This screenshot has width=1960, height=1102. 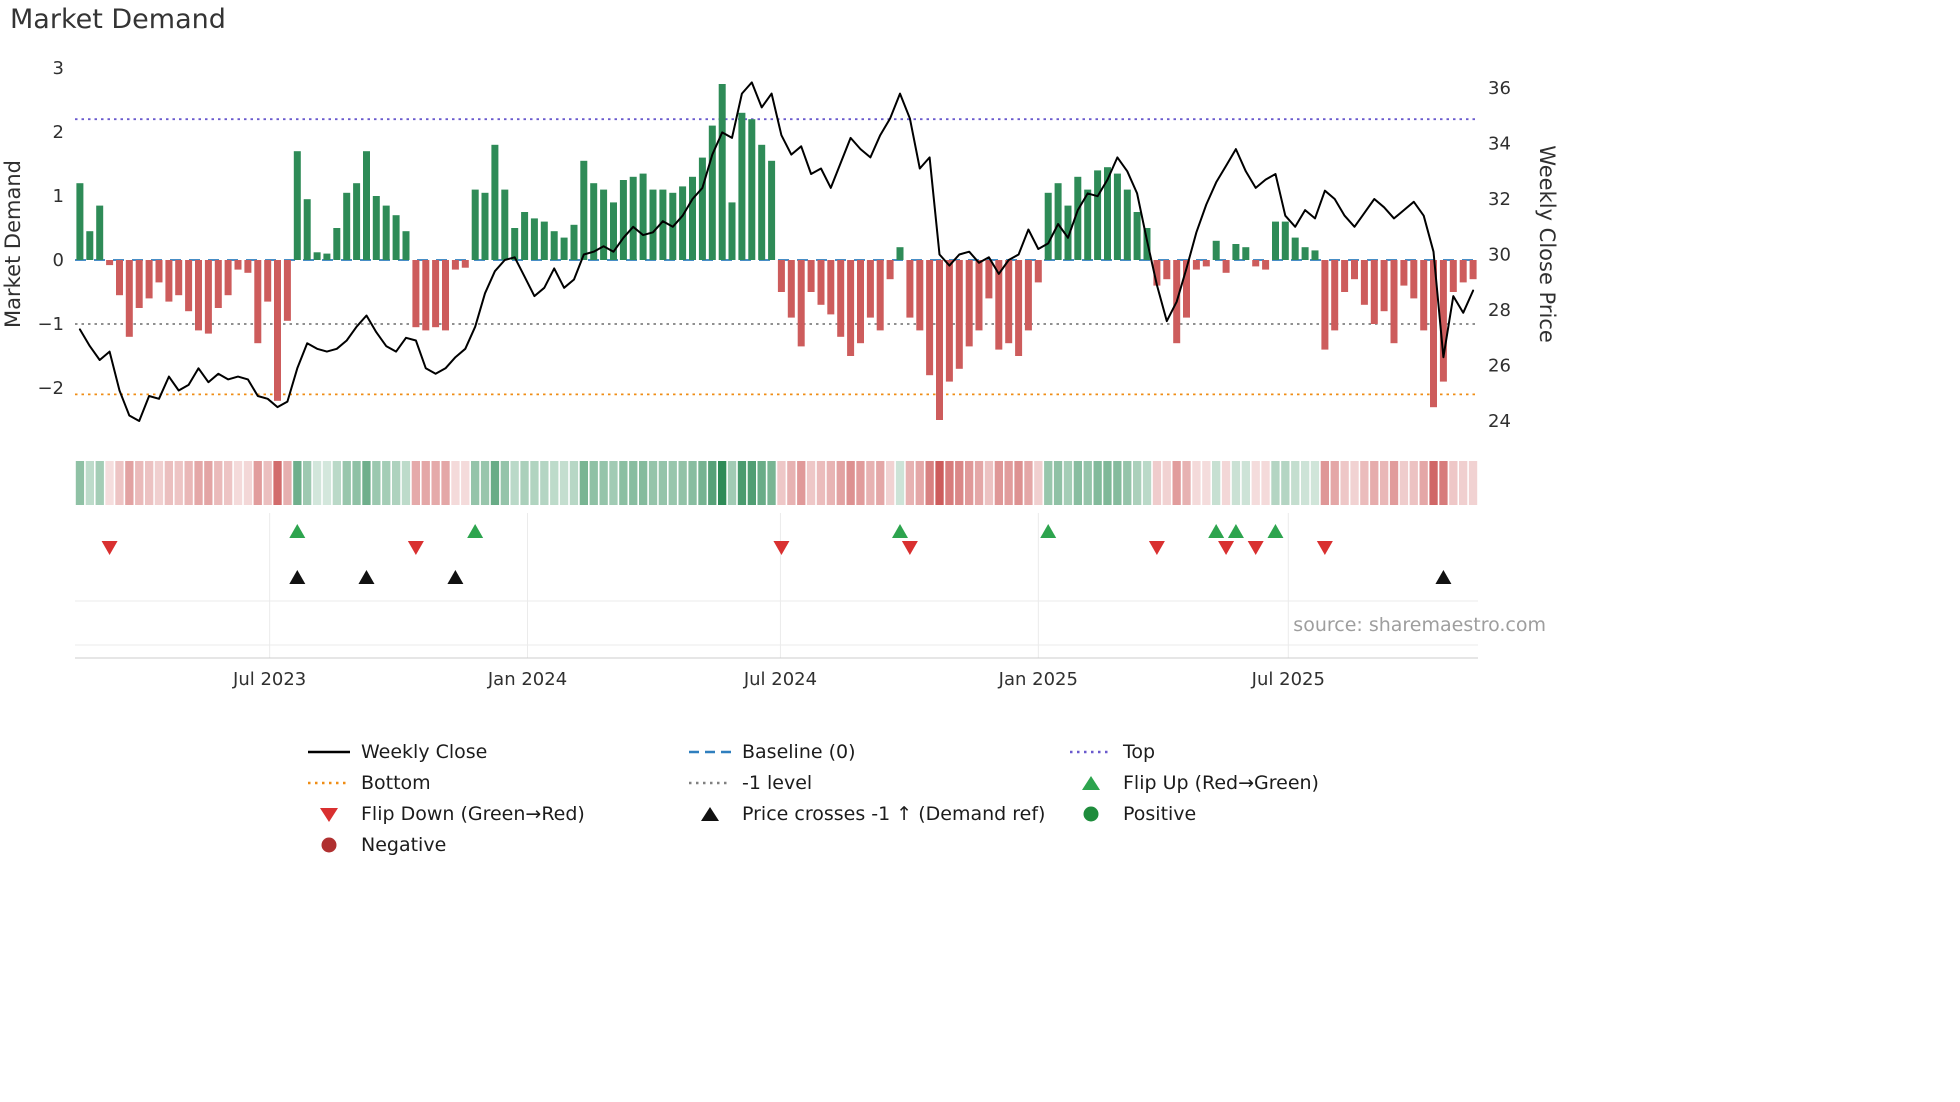 I want to click on y-left-tick-label: 3, so click(x=58, y=68).